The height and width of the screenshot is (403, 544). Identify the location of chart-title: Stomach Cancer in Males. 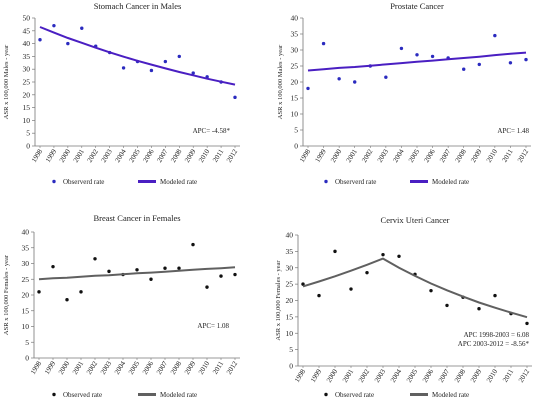
(138, 6).